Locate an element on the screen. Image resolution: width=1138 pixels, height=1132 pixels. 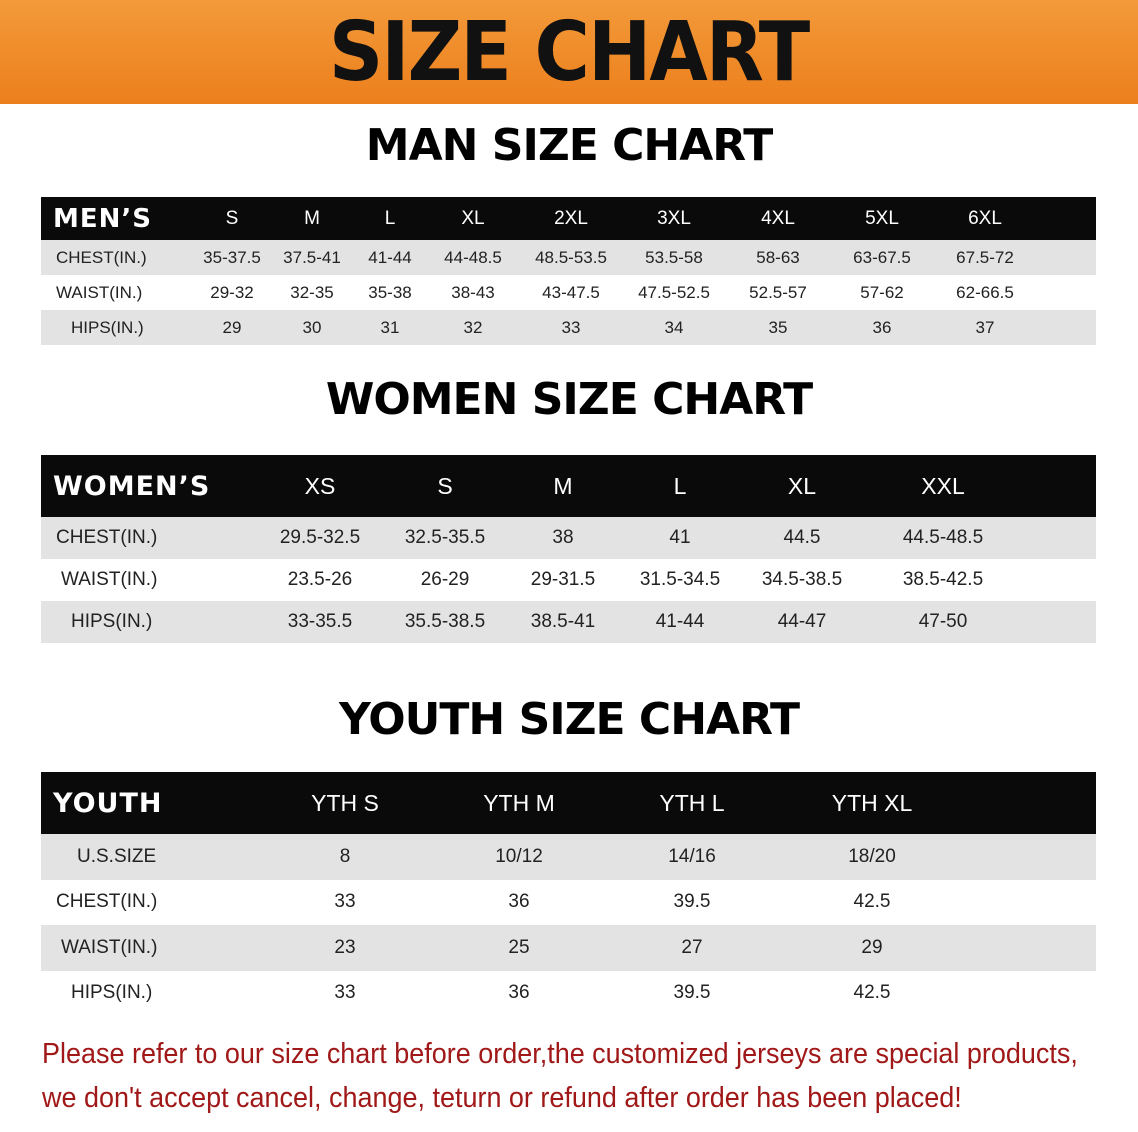
table-cell: 23 is located at coordinates (345, 947).